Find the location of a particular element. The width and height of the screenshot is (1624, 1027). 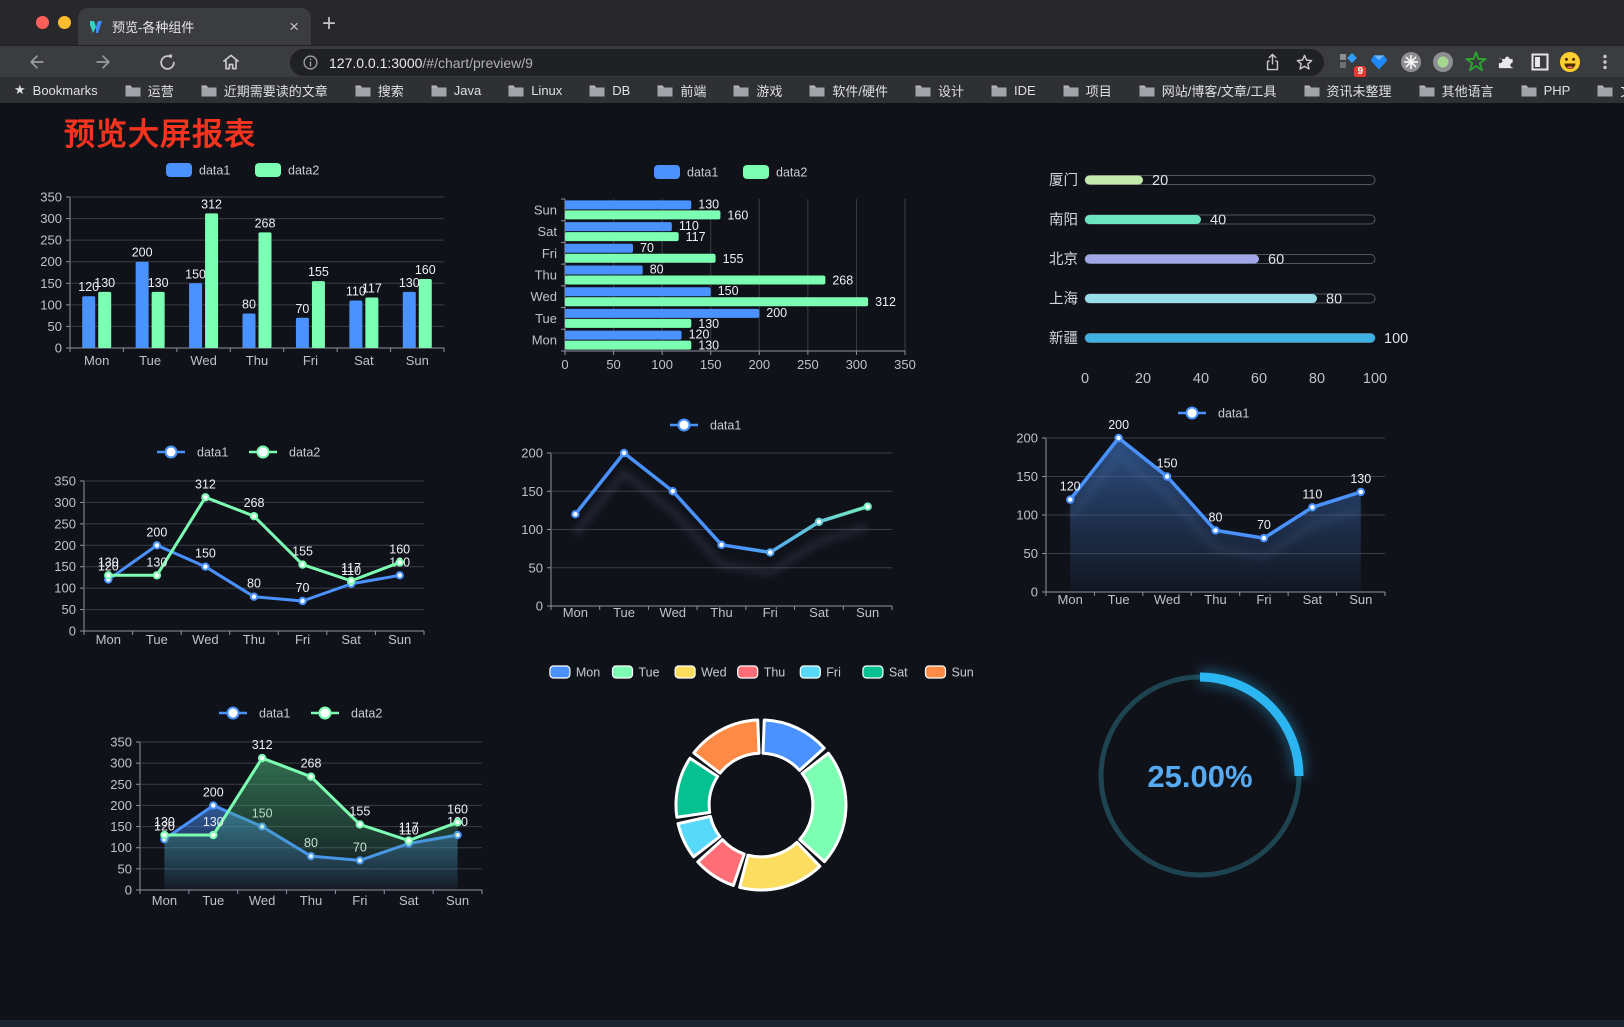

browser-menu-button is located at coordinates (1605, 62).